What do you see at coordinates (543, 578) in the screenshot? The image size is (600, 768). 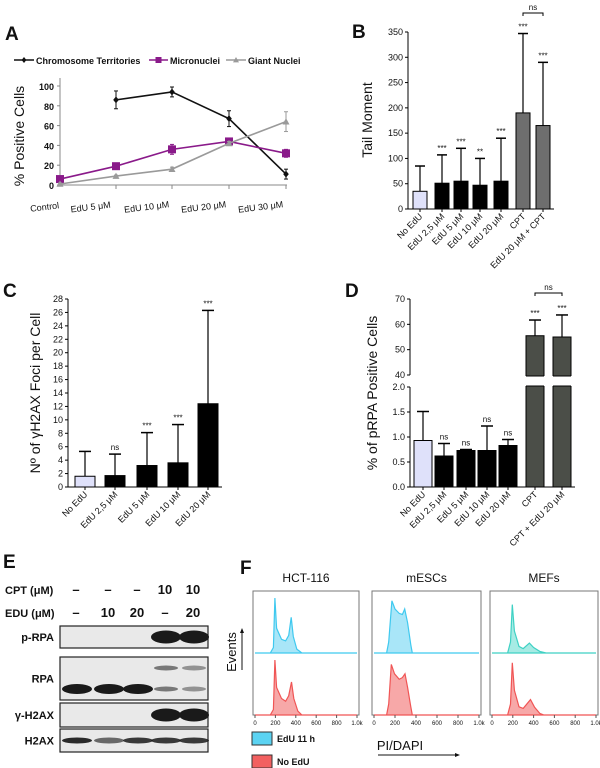 I see `cell-line-title: MEFs` at bounding box center [543, 578].